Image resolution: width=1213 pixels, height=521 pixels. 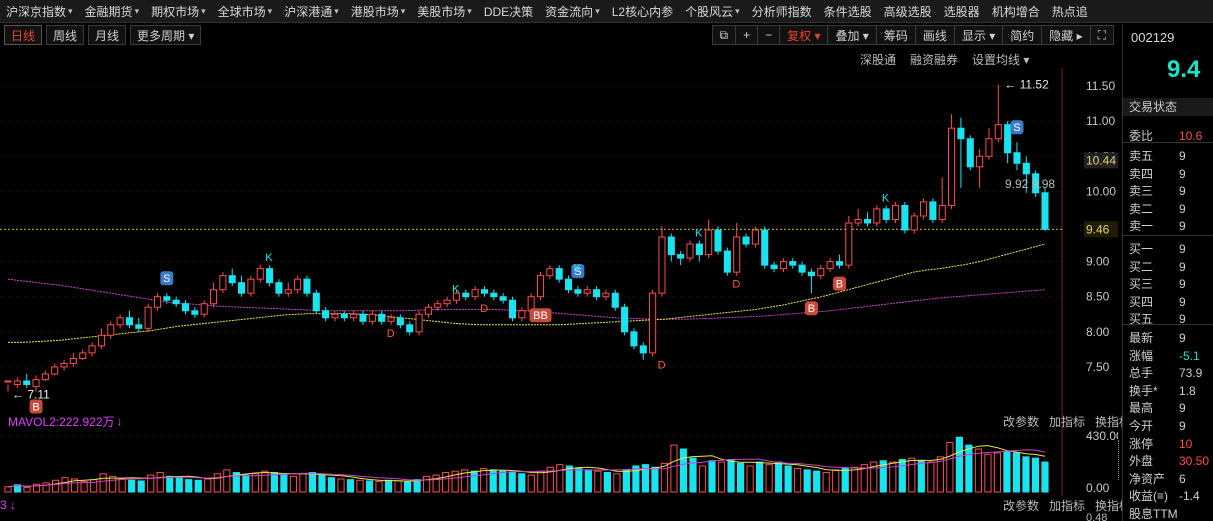 I want to click on period-tab-3: 更多周期 ▾, so click(x=166, y=35).